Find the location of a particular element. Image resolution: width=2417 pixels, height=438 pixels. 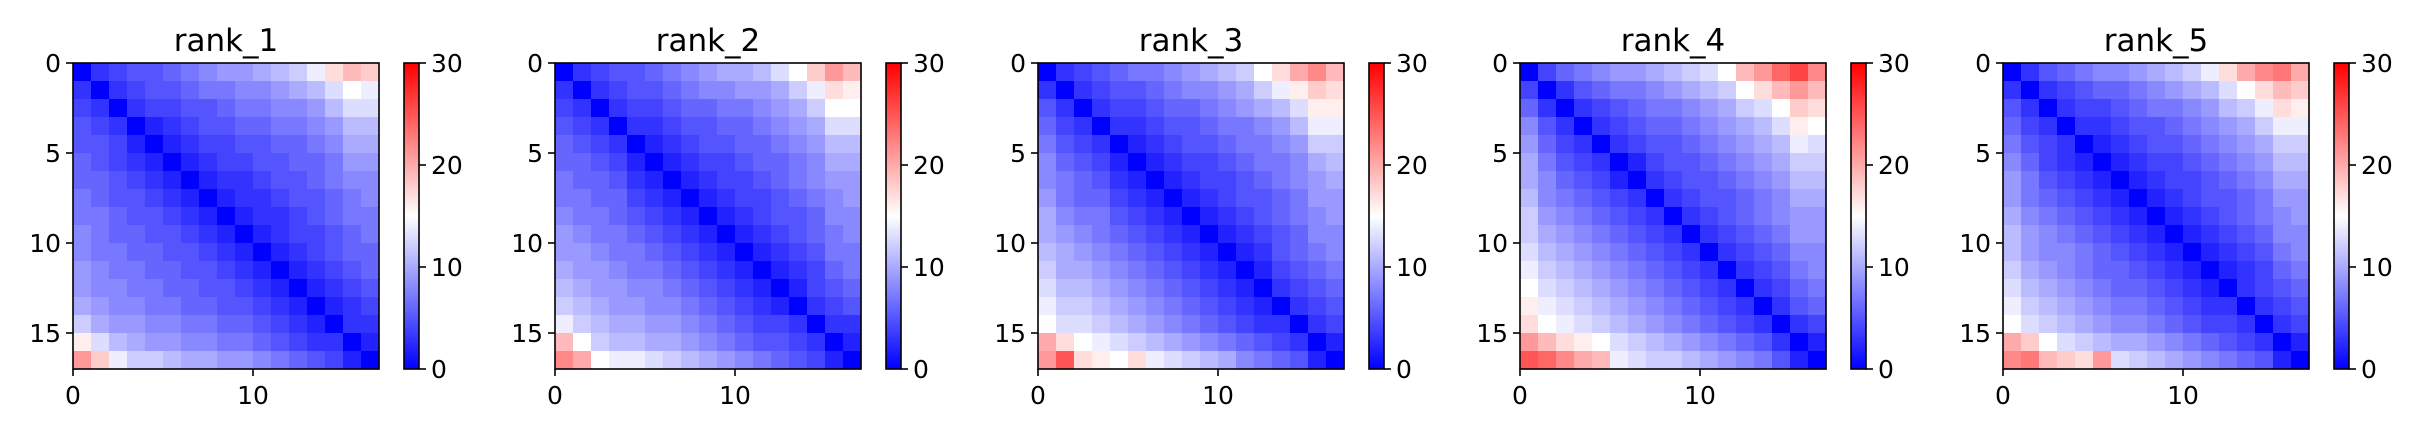

y-tick-label: 10 is located at coordinates (1975, 243).